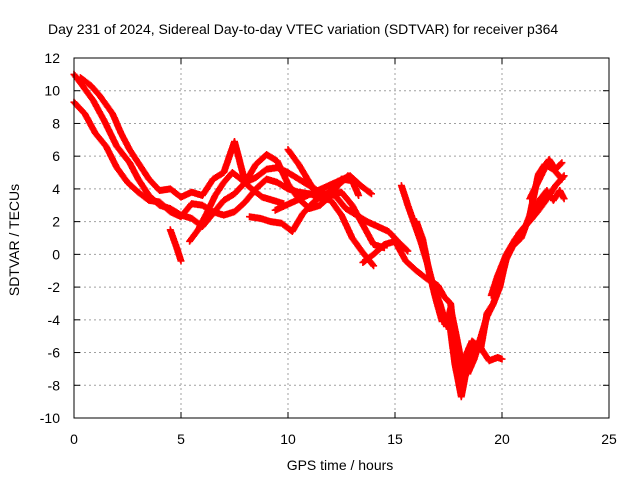 This screenshot has height=480, width=640. I want to click on y-tick-label: -10, so click(50, 418).